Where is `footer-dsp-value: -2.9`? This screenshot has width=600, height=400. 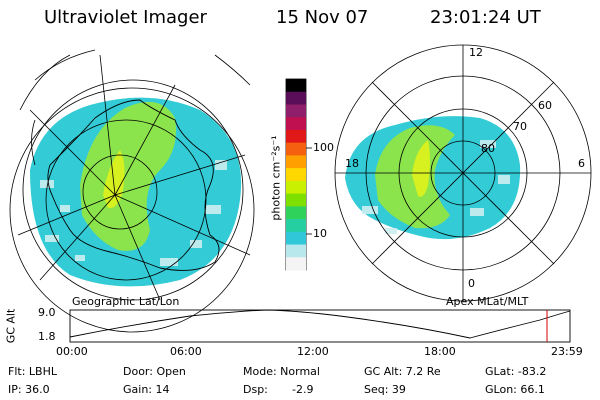 footer-dsp-value: -2.9 is located at coordinates (303, 389).